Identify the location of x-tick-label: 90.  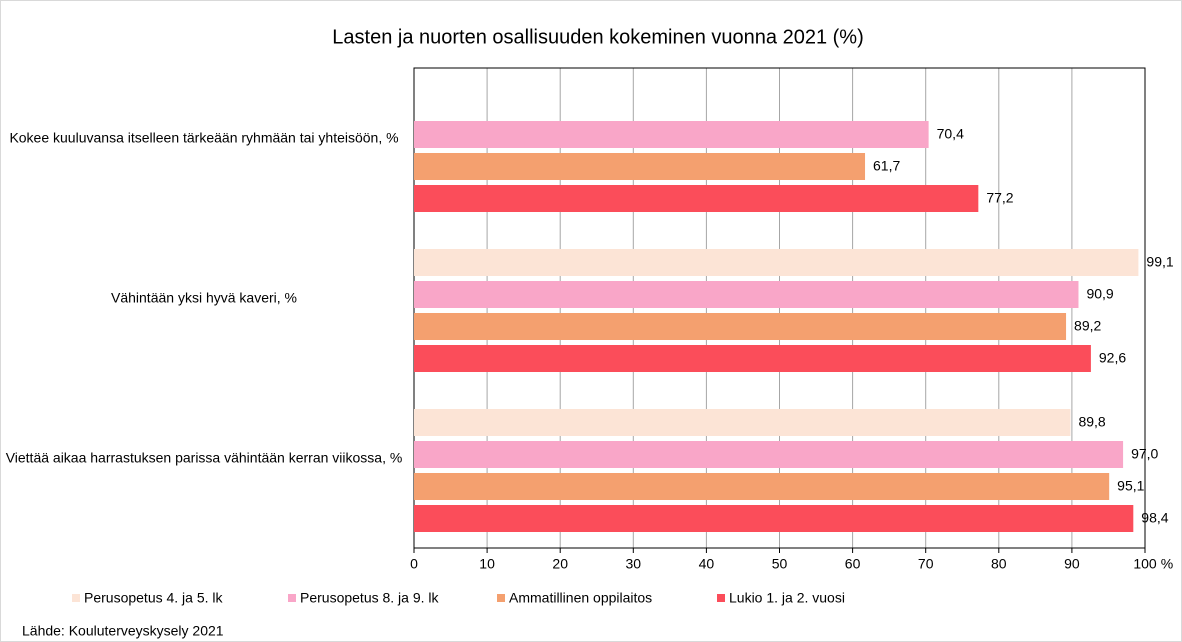
(1072, 564).